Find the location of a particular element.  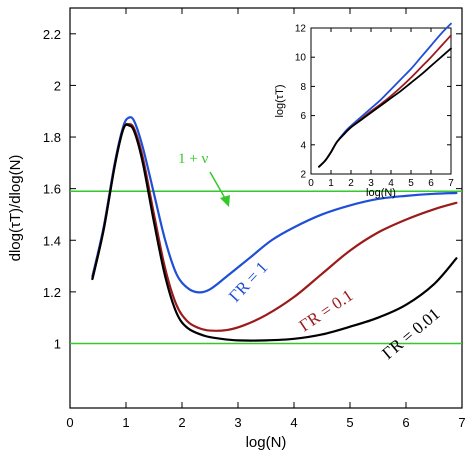

curve-label-gamma-1: ΓR = 1 is located at coordinates (248, 282).